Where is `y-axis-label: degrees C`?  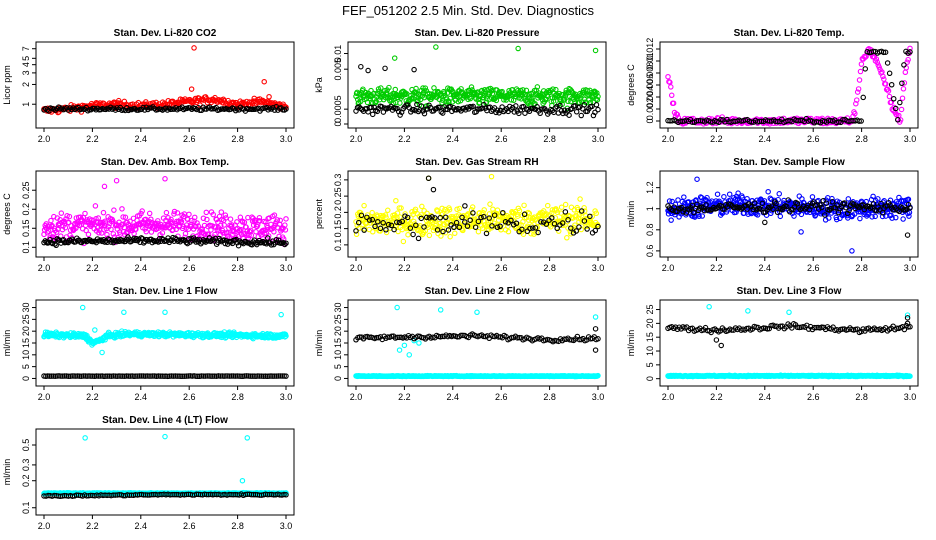
y-axis-label: degrees C is located at coordinates (631, 85).